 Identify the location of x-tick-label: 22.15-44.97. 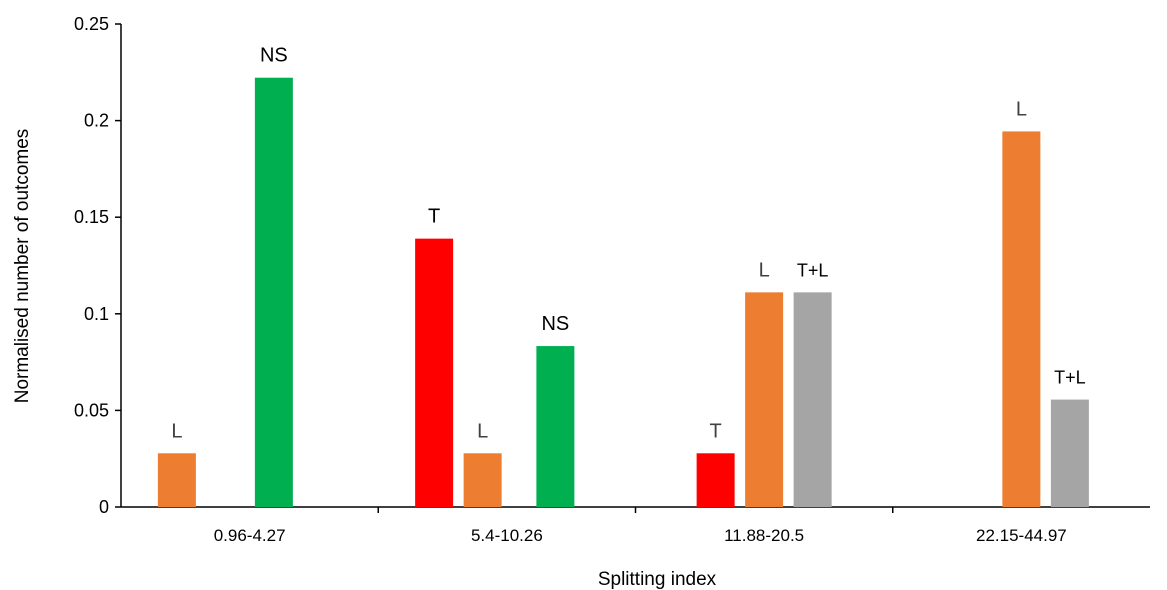
(1021, 535).